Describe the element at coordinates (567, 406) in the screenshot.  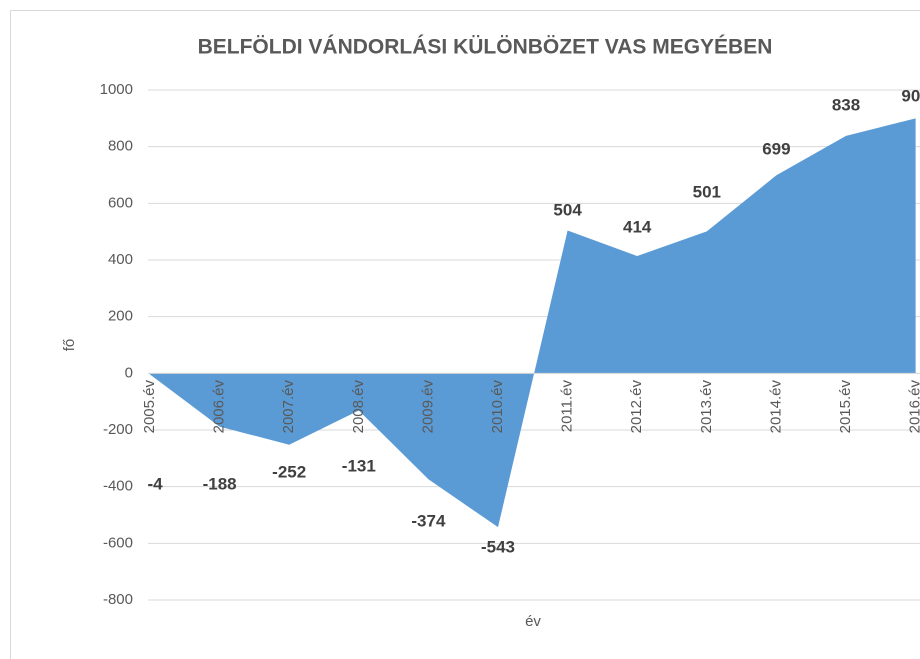
I see `x-tick-label: 2011.év` at that location.